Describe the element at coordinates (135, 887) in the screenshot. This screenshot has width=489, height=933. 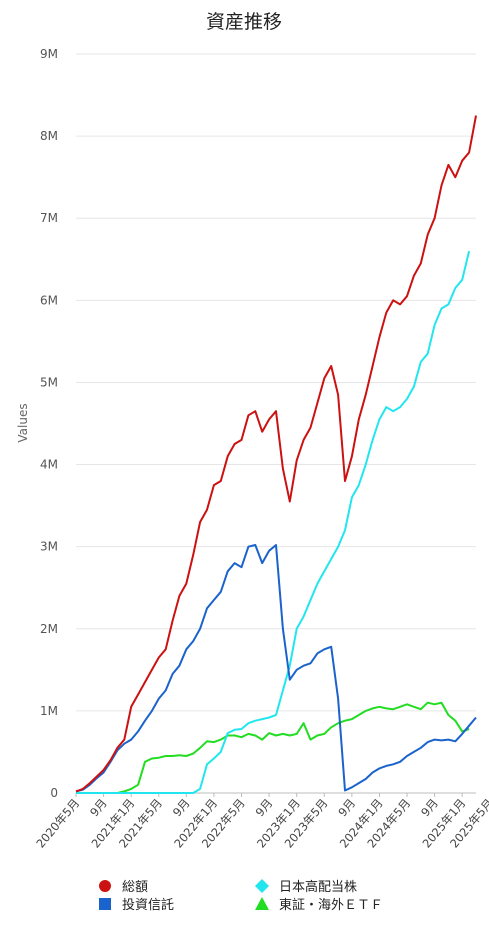
I see `legend-label: 総額` at that location.